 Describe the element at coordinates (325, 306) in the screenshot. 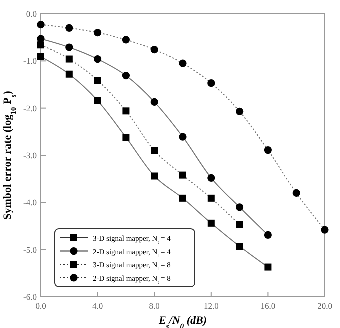

I see `x-tick-label: 20.0` at that location.